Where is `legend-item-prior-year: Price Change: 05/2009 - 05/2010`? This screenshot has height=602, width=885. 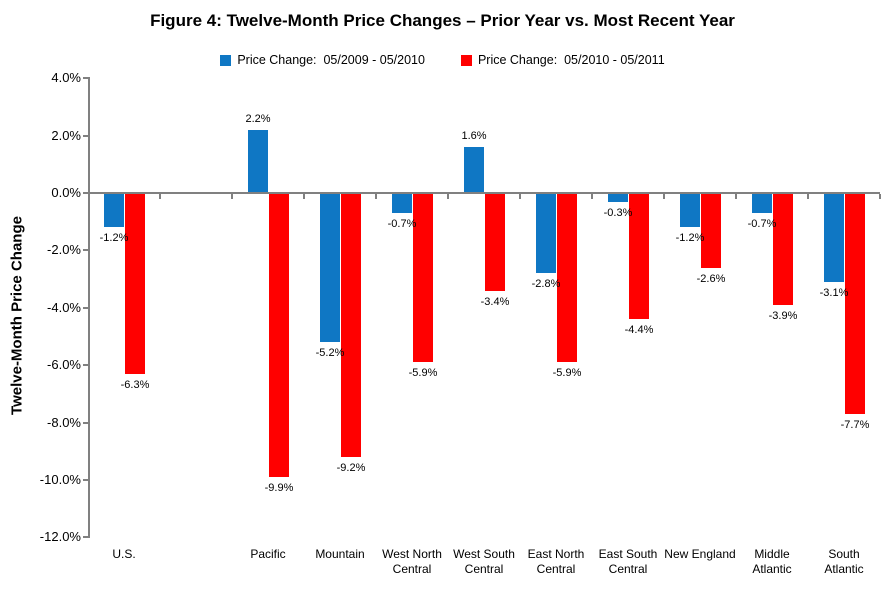
legend-item-prior-year: Price Change: 05/2009 - 05/2010 is located at coordinates (322, 60).